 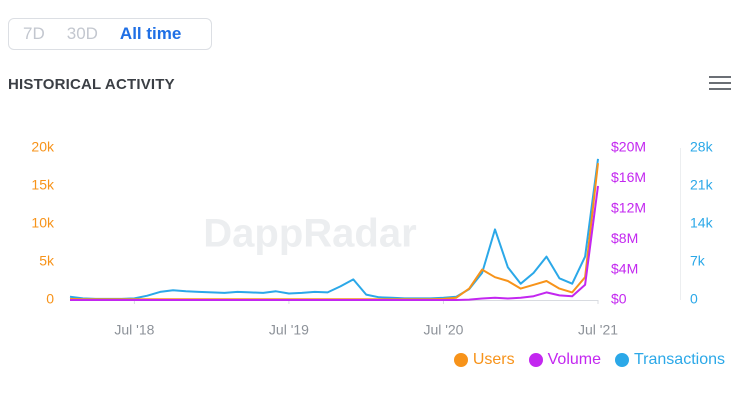 I want to click on y2-tick-label: $20M, so click(x=628, y=147).